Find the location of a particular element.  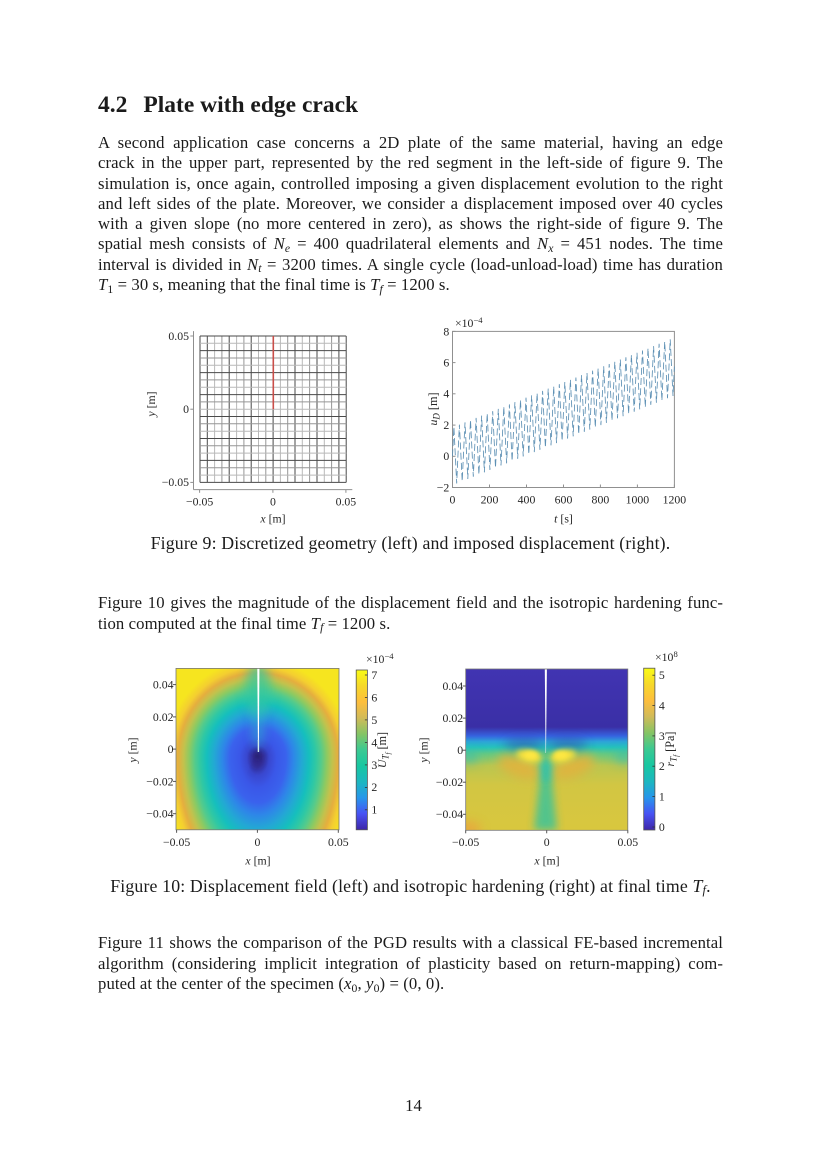

svg-text: 8 is located at coordinates (446, 331).